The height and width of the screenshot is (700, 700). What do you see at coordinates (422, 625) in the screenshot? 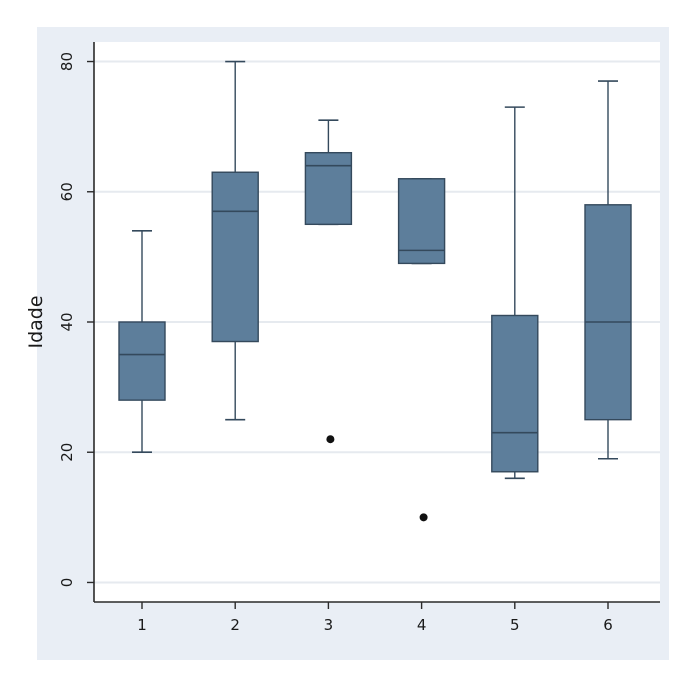
I see `x-tick-label: 4` at bounding box center [422, 625].